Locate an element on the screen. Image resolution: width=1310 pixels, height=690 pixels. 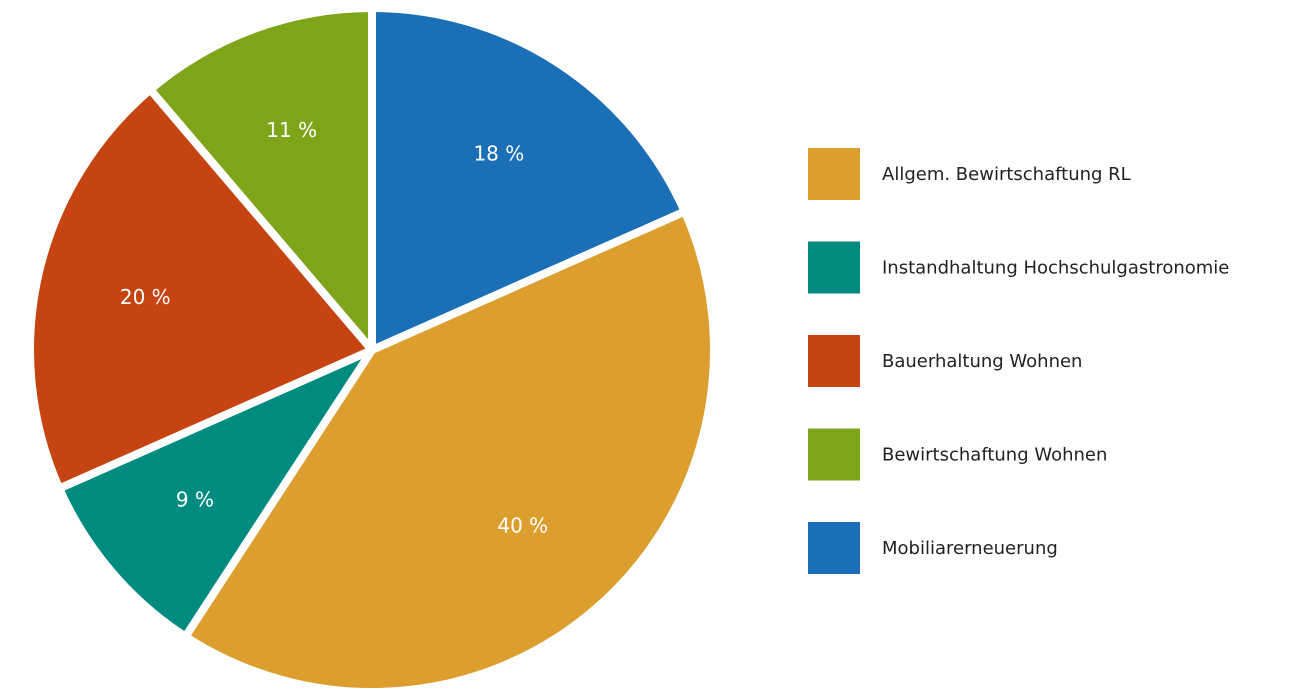
legend-label: Mobiliarerneuerung is located at coordinates (970, 548).